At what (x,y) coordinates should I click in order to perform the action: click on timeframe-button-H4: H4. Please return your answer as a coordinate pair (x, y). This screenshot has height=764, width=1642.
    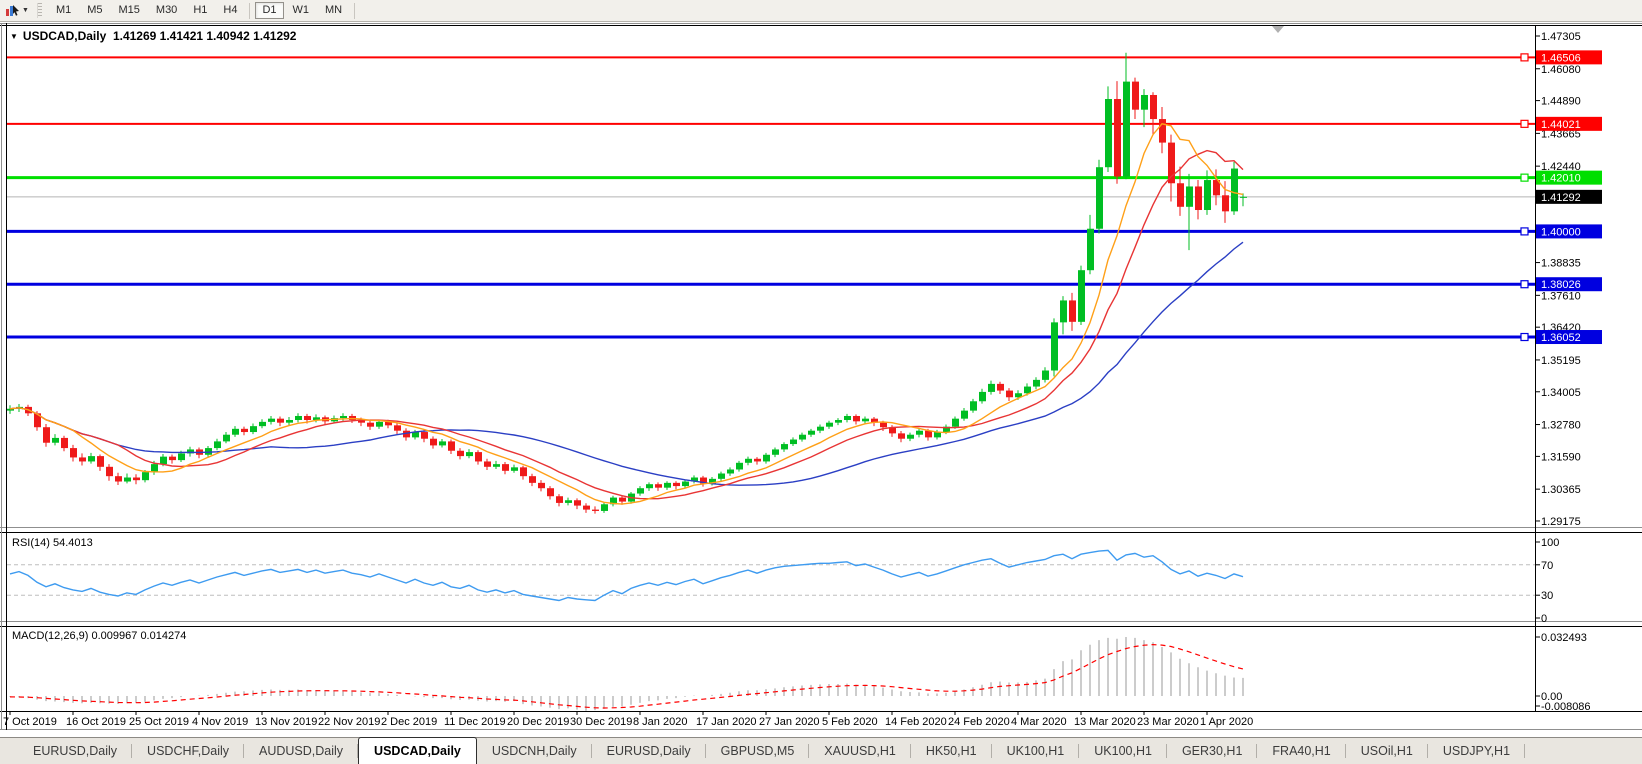
    Looking at the image, I should click on (230, 10).